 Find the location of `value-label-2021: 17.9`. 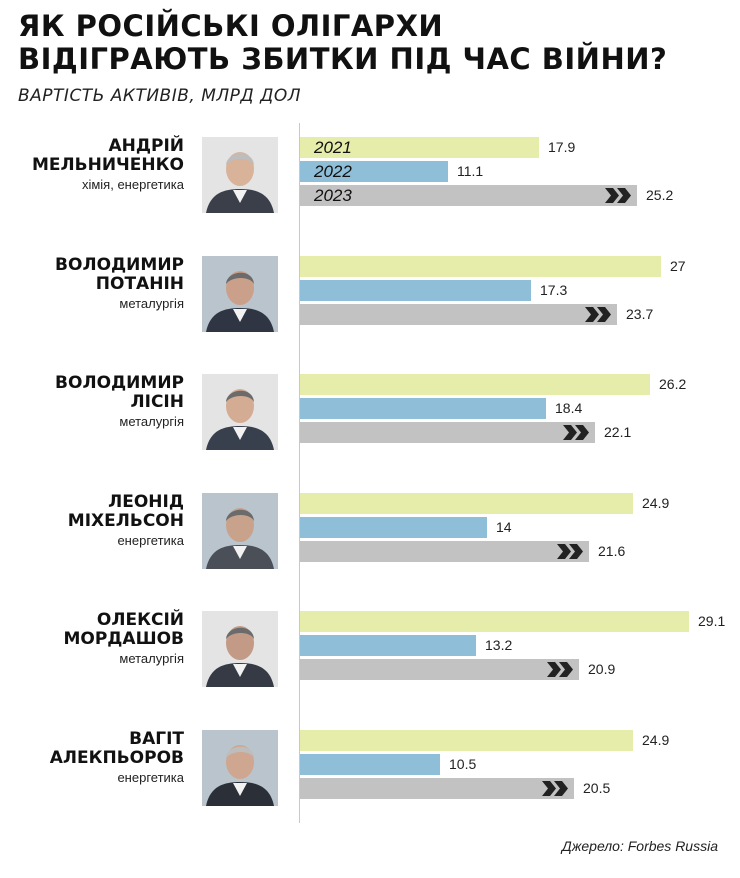

value-label-2021: 17.9 is located at coordinates (562, 147).